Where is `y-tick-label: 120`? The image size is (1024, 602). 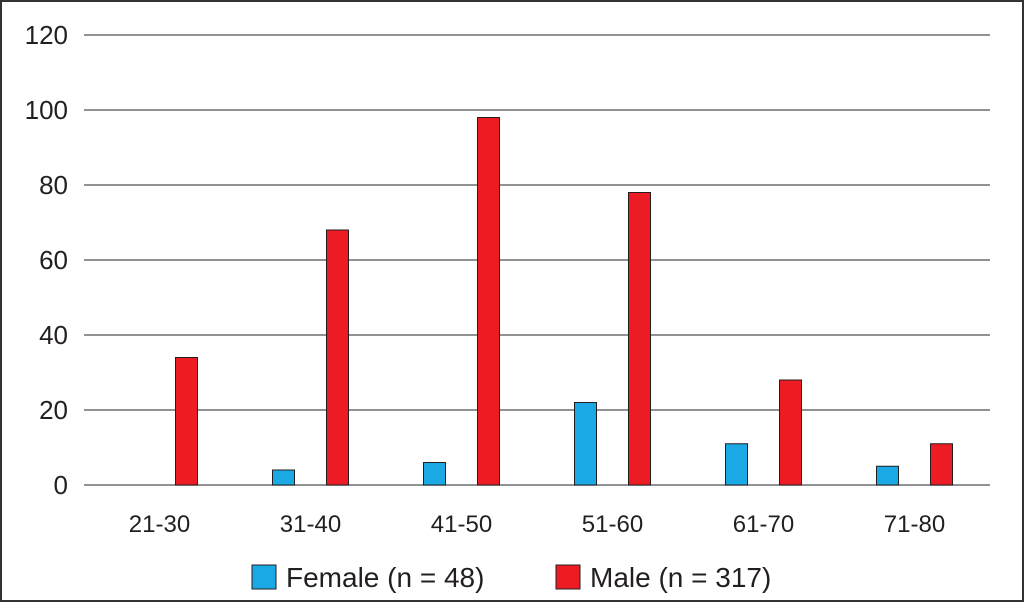 y-tick-label: 120 is located at coordinates (46, 35).